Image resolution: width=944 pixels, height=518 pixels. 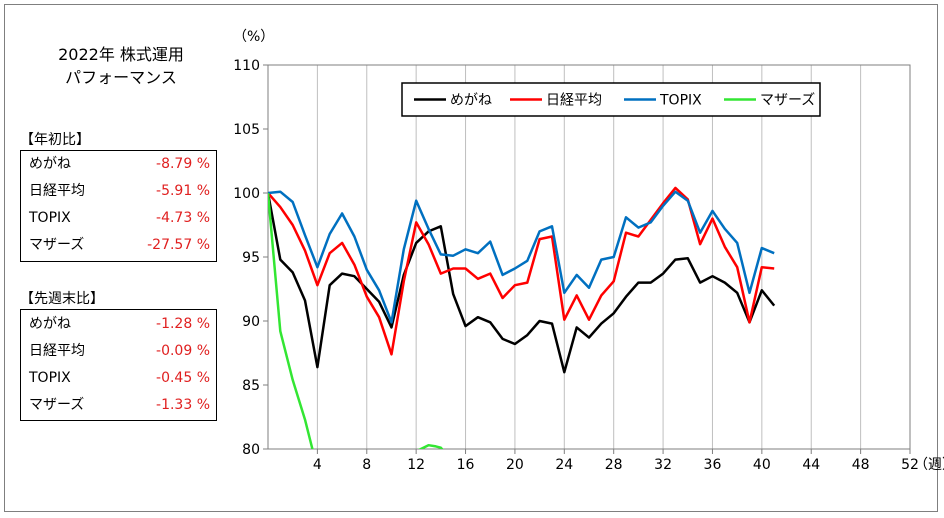 I want to click on legend-label: めがね, so click(x=471, y=101).